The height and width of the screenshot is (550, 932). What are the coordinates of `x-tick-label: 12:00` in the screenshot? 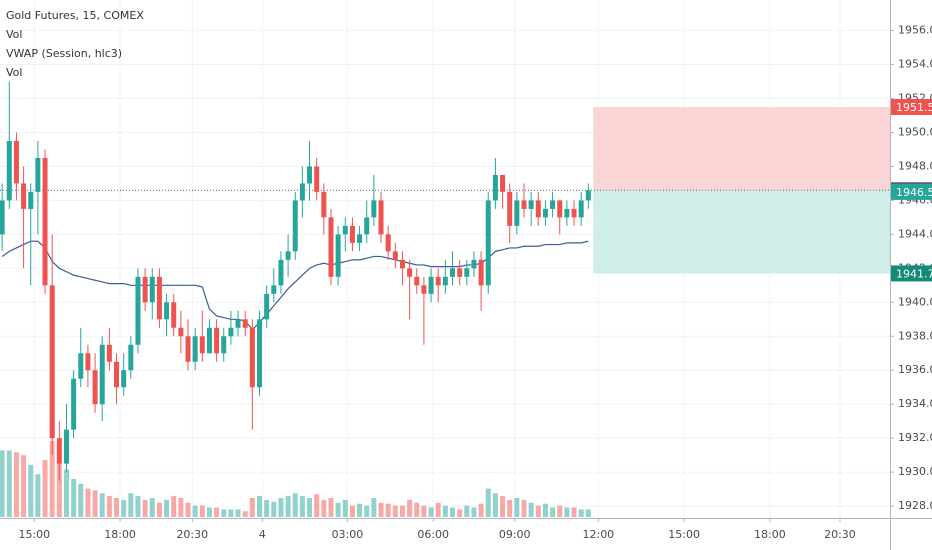 It's located at (598, 534).